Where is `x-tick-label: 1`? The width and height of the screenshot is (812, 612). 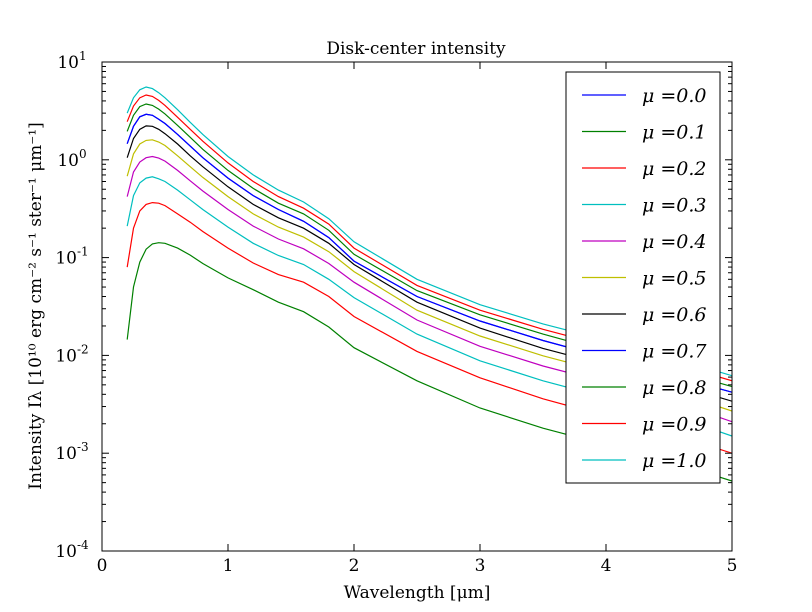
x-tick-label: 1 is located at coordinates (228, 566).